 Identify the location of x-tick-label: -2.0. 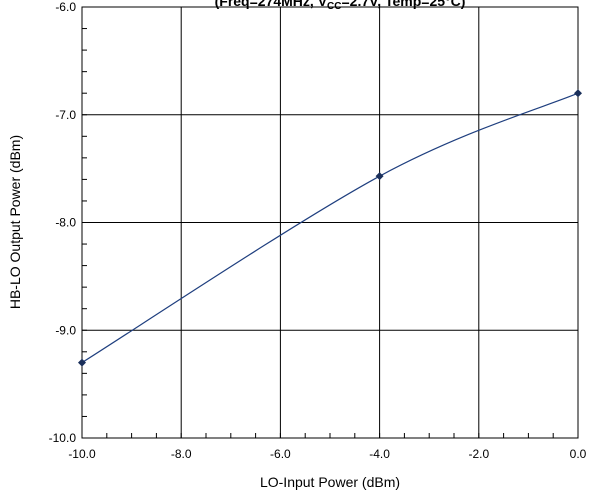
(478, 454).